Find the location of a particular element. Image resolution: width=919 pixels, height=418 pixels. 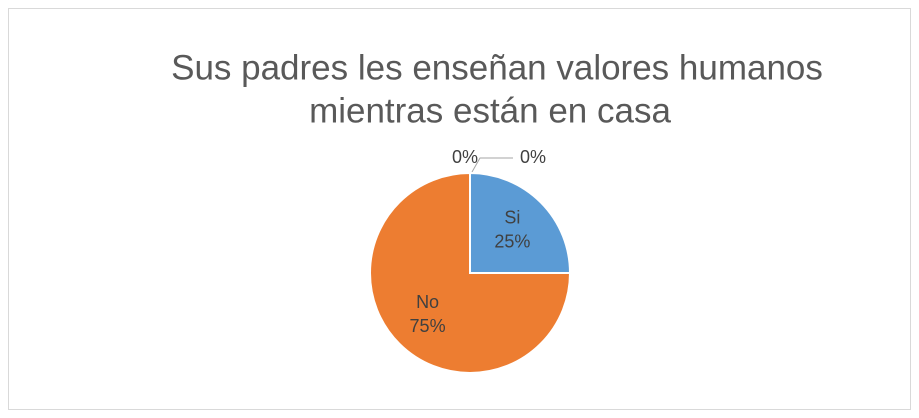

leader-line is located at coordinates (492, 165).